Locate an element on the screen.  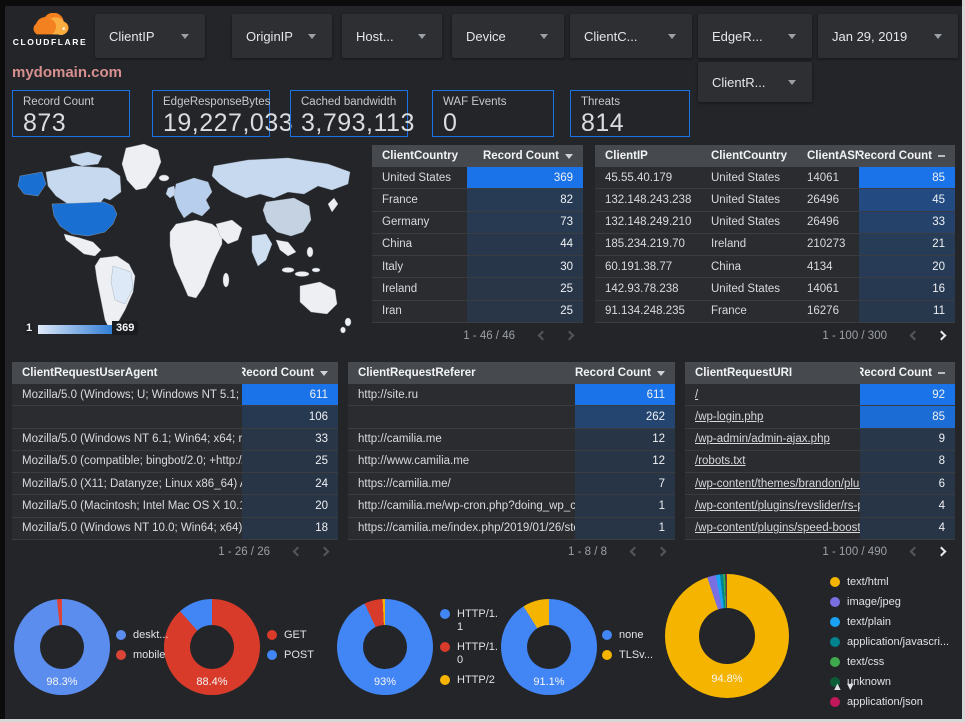
method-donut-chart: 88.4% is located at coordinates (212, 647).